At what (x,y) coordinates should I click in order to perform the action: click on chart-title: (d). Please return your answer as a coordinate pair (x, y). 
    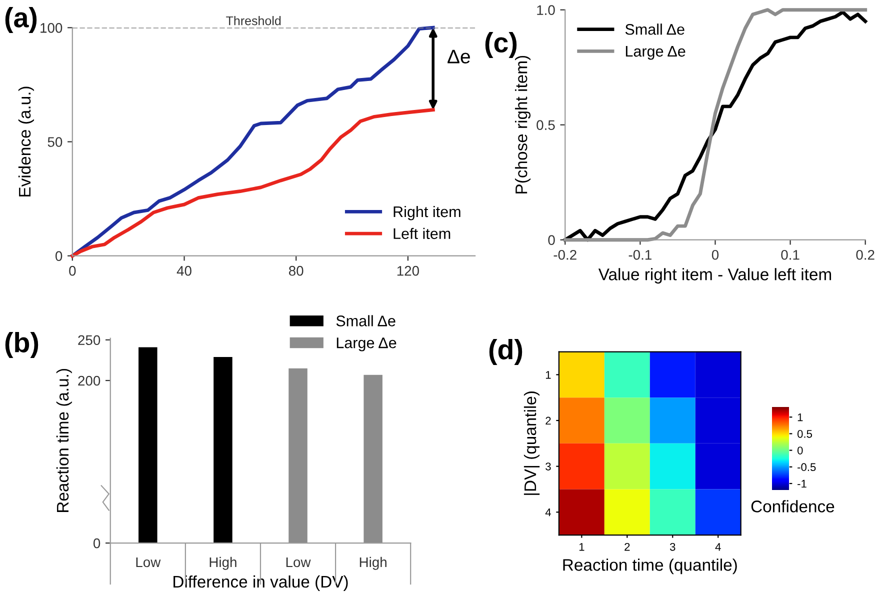
    Looking at the image, I should click on (505, 352).